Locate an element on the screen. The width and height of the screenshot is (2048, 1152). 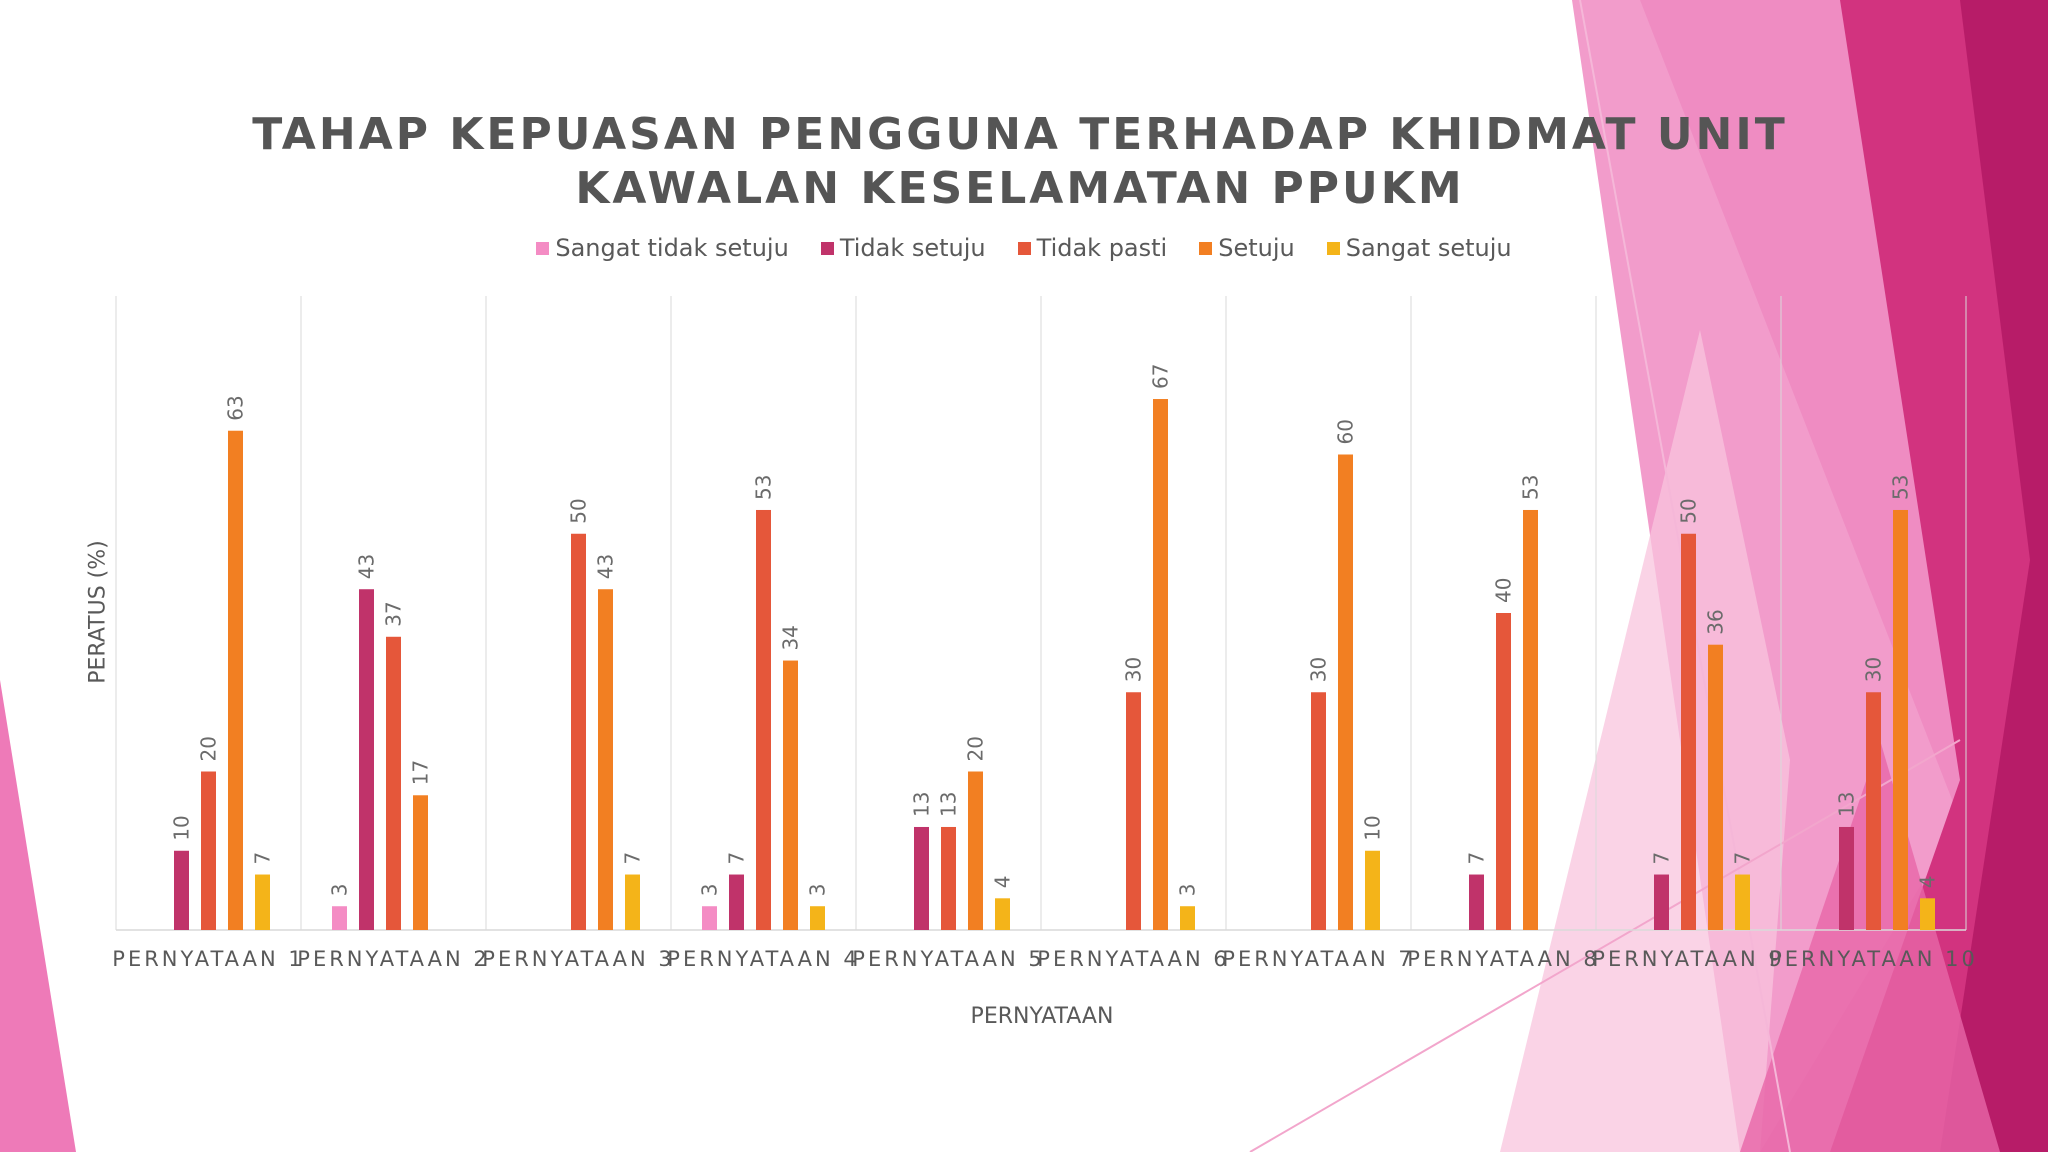
data-label: 60 is located at coordinates (1346, 431).